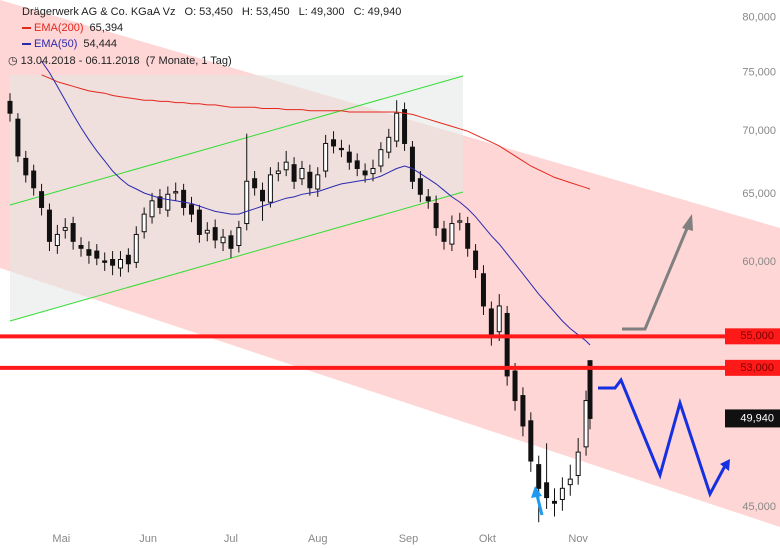 Image resolution: width=780 pixels, height=548 pixels. Describe the element at coordinates (148, 539) in the screenshot. I see `x-tick-label: Jun` at that location.